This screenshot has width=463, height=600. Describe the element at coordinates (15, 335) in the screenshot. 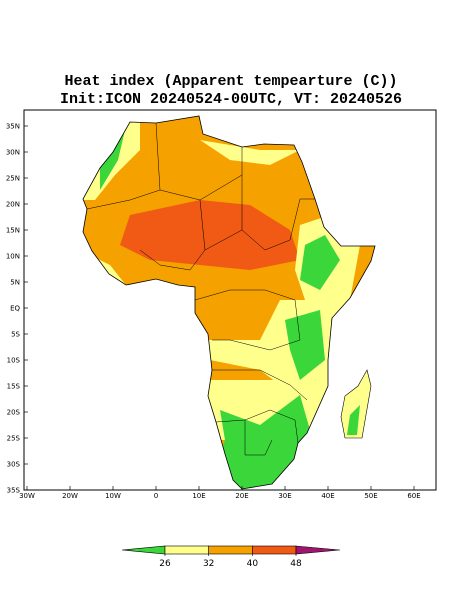

I see `lat-label: 5S` at that location.